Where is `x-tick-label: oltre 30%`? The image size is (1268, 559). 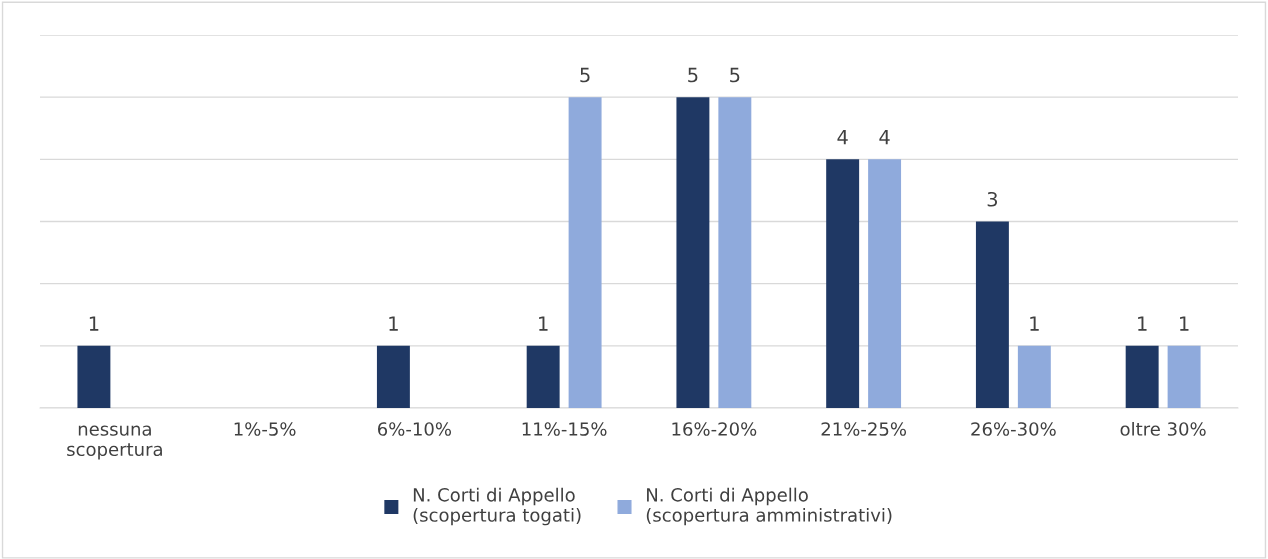 x-tick-label: oltre 30% is located at coordinates (1163, 428).